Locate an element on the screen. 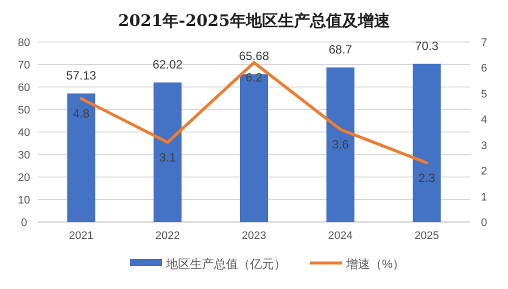 This screenshot has height=289, width=508. x-tick-label: 2024 is located at coordinates (340, 236).